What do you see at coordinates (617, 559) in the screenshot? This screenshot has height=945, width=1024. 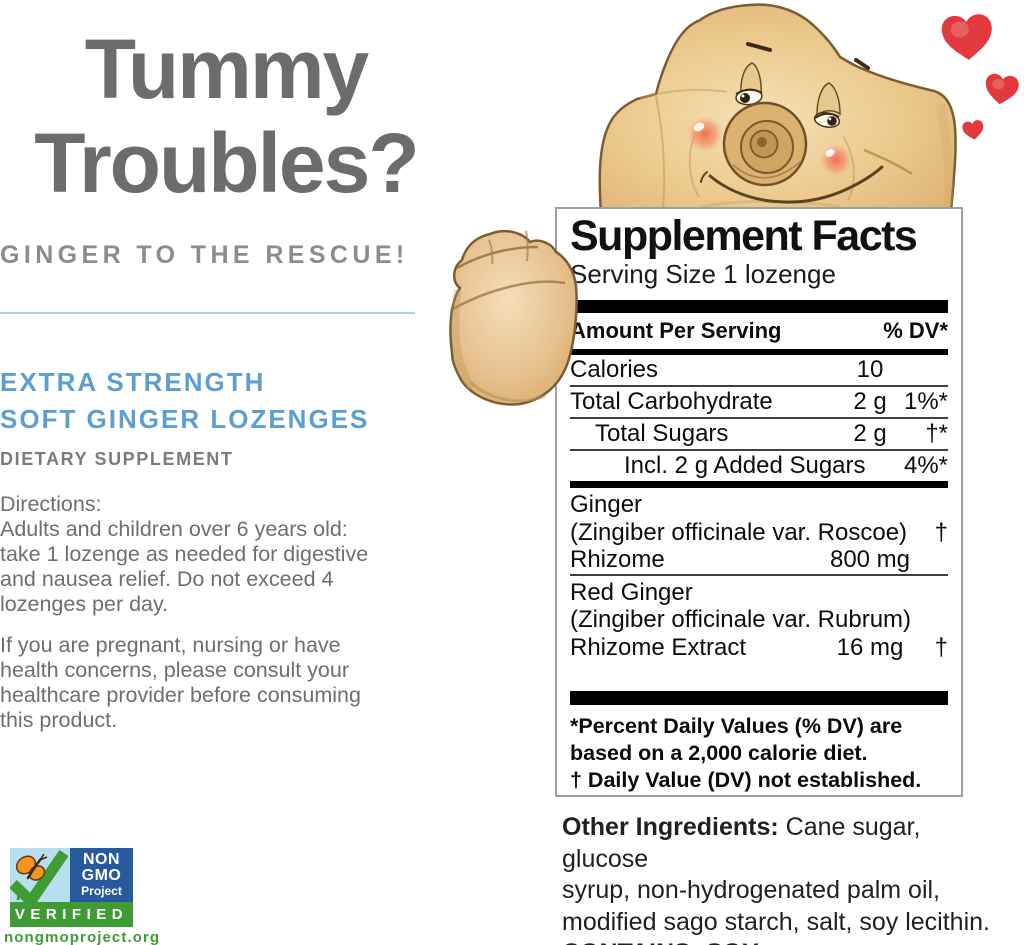 I see `ingredient-part: Rhizome` at bounding box center [617, 559].